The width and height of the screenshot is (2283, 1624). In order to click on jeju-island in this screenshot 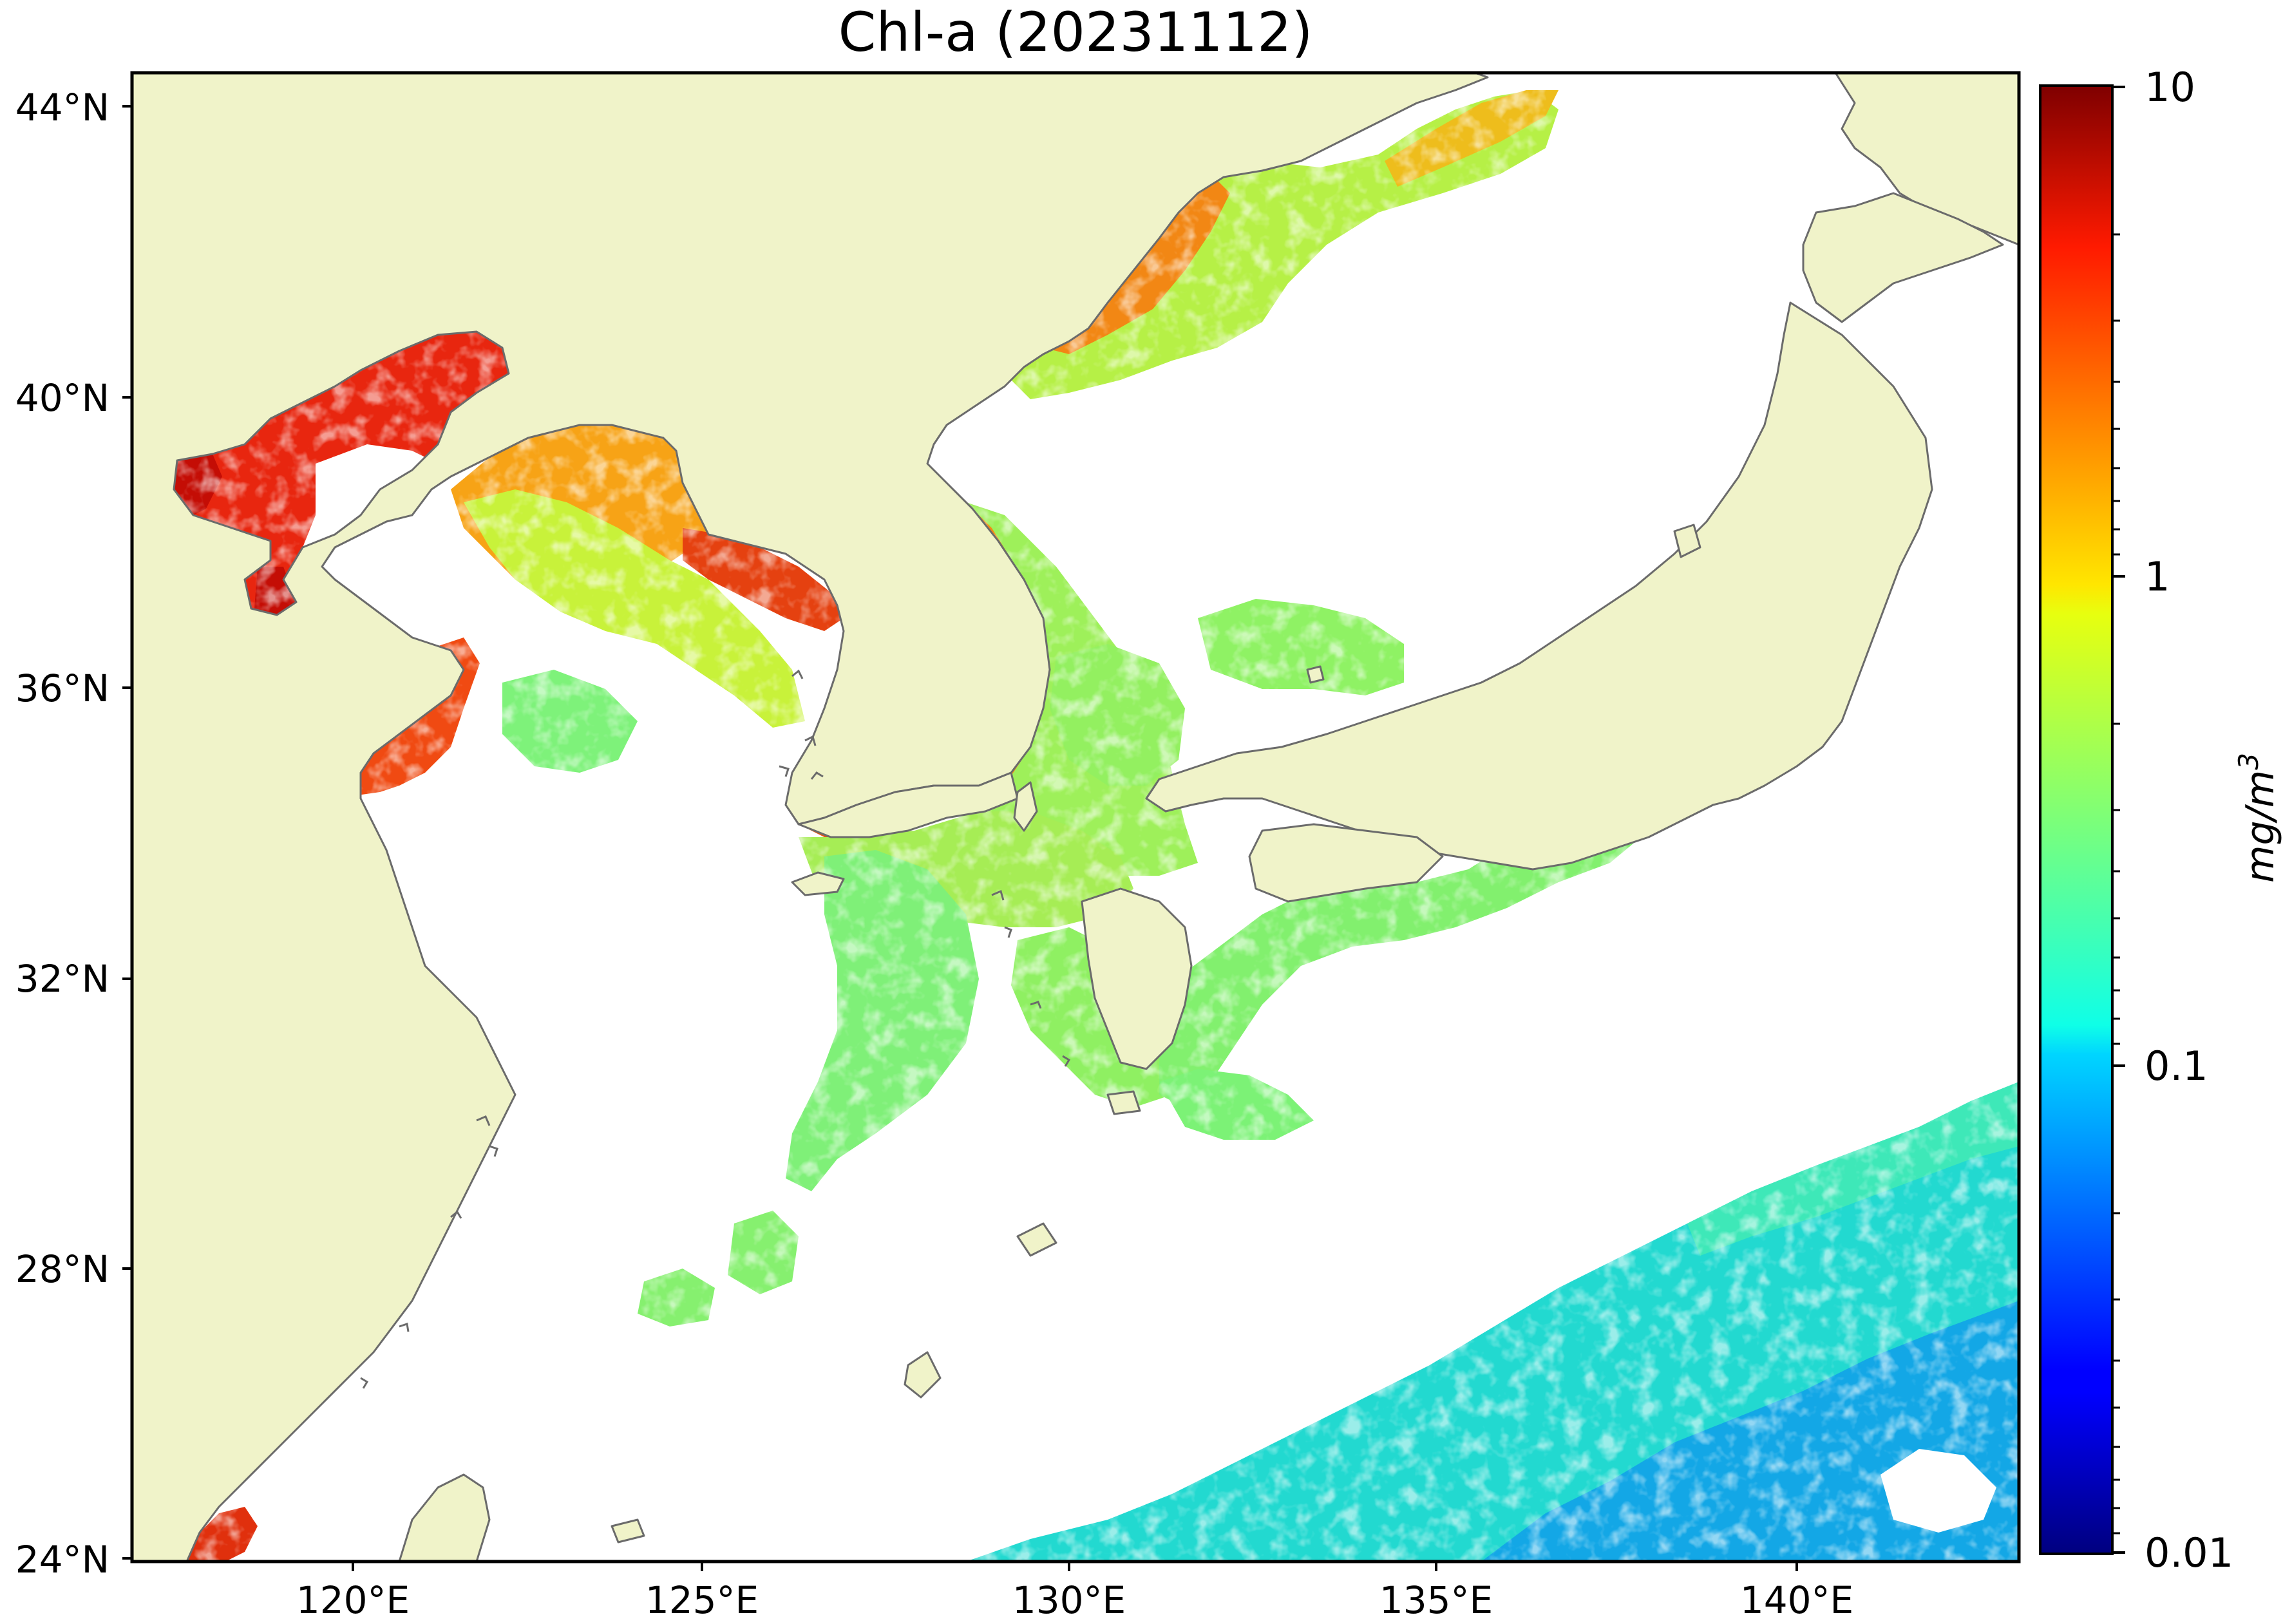, I will do `click(818, 884)`.